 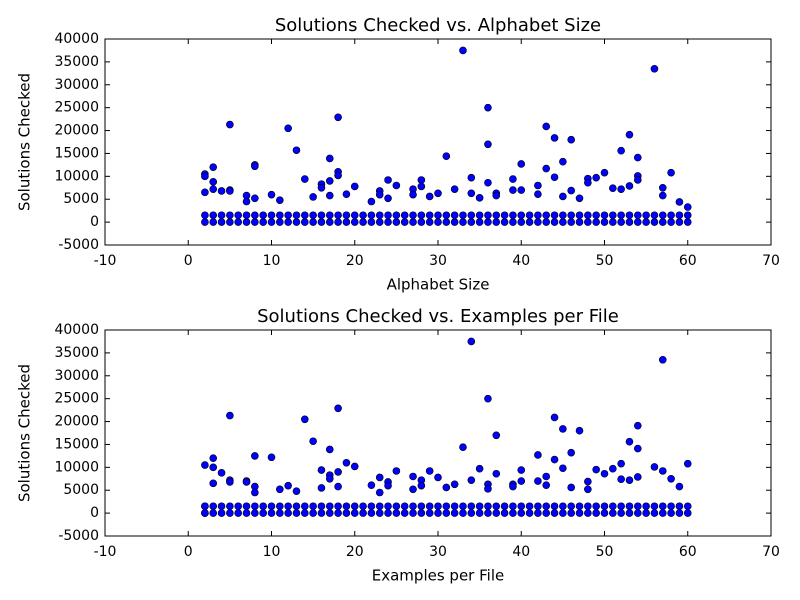 I want to click on x-tick-label: 0, so click(x=188, y=261).